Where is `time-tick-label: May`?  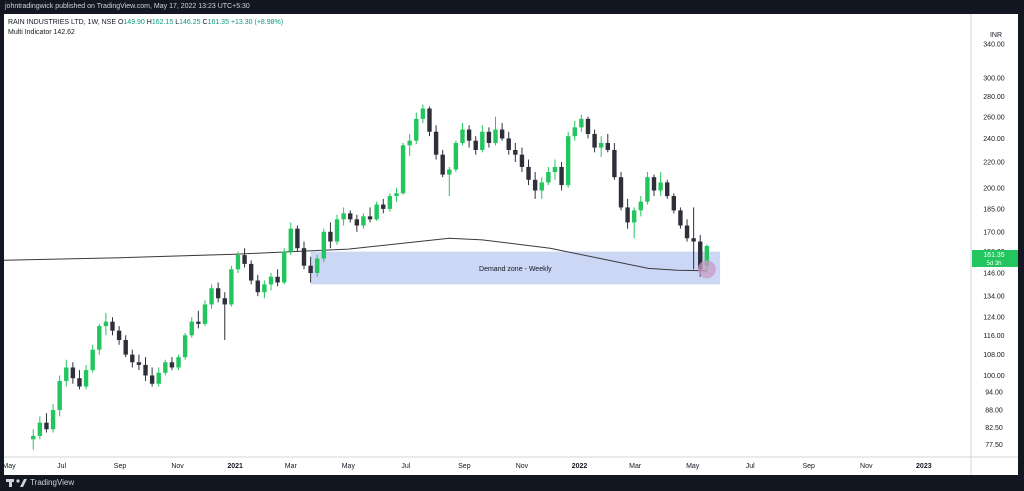 time-tick-label: May is located at coordinates (10, 466).